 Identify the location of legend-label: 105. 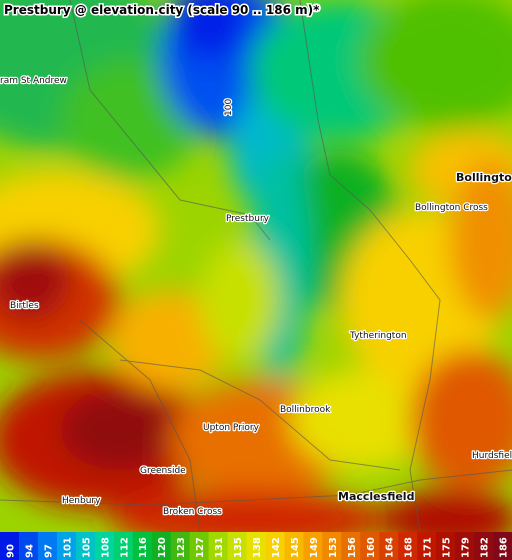
(86, 547).